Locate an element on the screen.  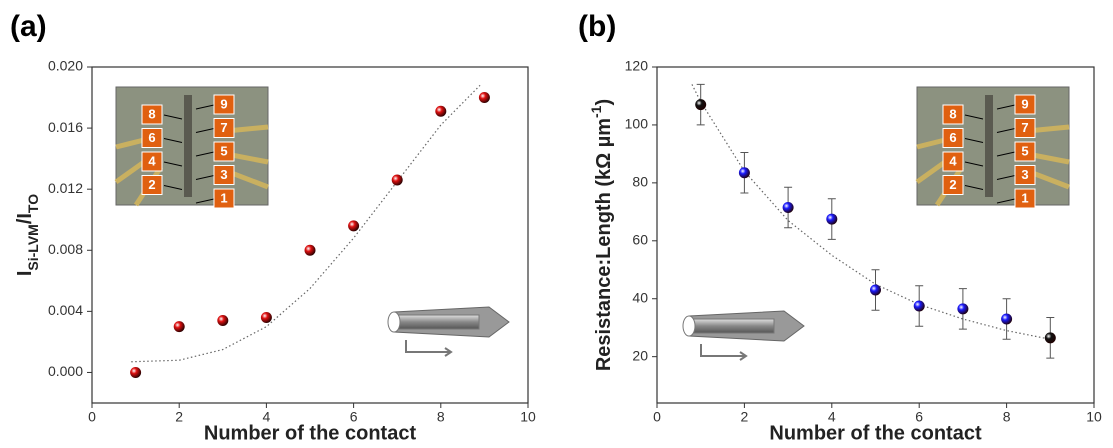
x-tick-label: 0 is located at coordinates (657, 417).